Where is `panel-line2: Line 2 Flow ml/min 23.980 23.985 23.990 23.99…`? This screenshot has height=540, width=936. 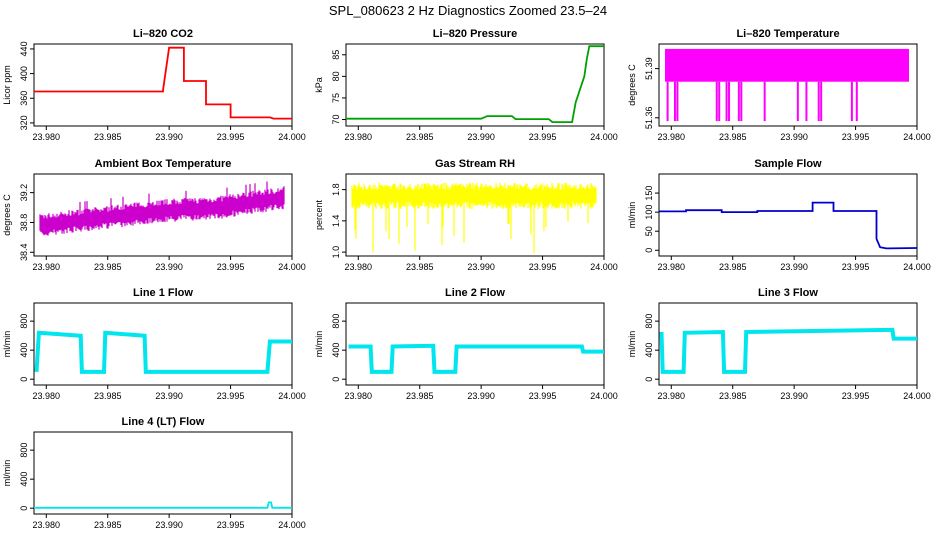 panel-line2: Line 2 Flow ml/min 23.980 23.985 23.990 23.99… is located at coordinates (466, 344).